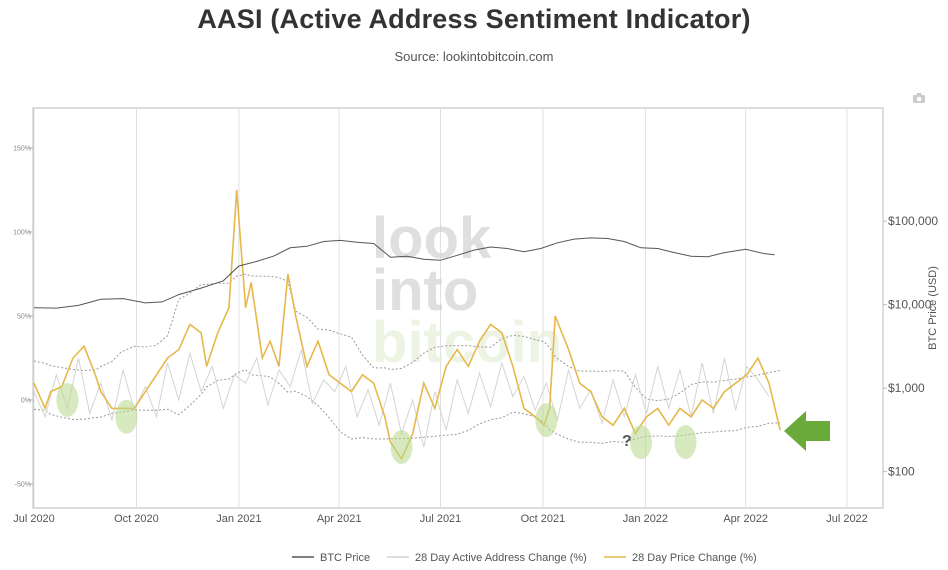 Image resolution: width=948 pixels, height=570 pixels. Describe the element at coordinates (901, 472) in the screenshot. I see `right-tick-label: $100` at that location.